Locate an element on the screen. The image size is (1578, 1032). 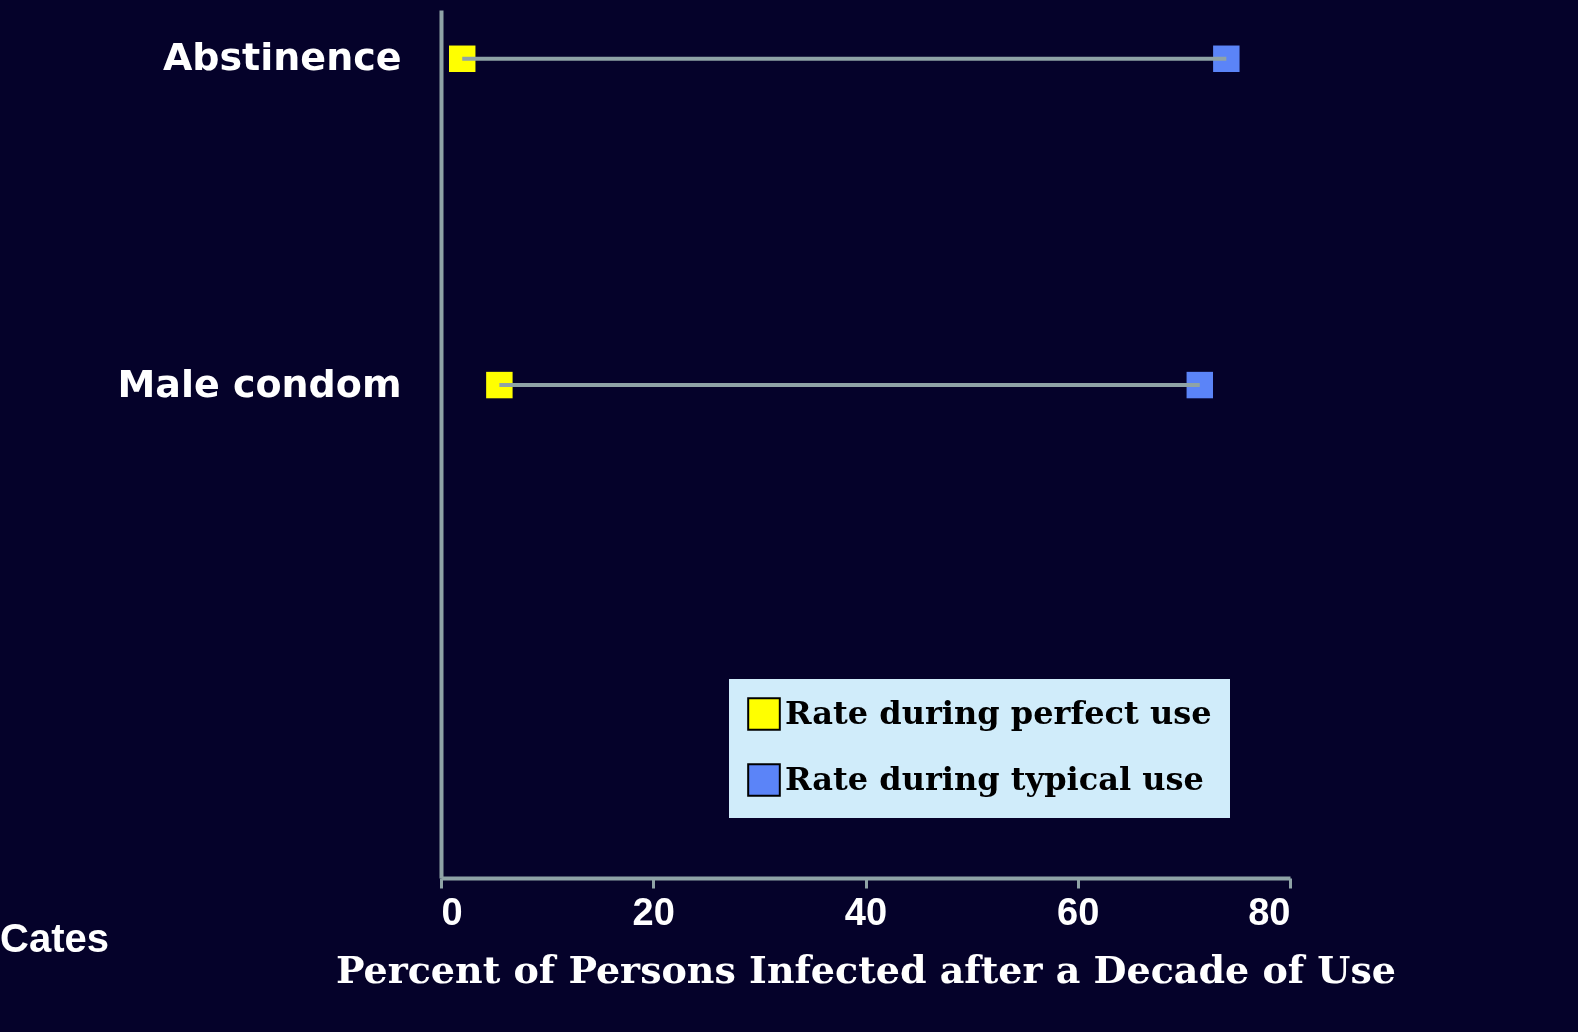
x-tick-label: 20 is located at coordinates (653, 911).